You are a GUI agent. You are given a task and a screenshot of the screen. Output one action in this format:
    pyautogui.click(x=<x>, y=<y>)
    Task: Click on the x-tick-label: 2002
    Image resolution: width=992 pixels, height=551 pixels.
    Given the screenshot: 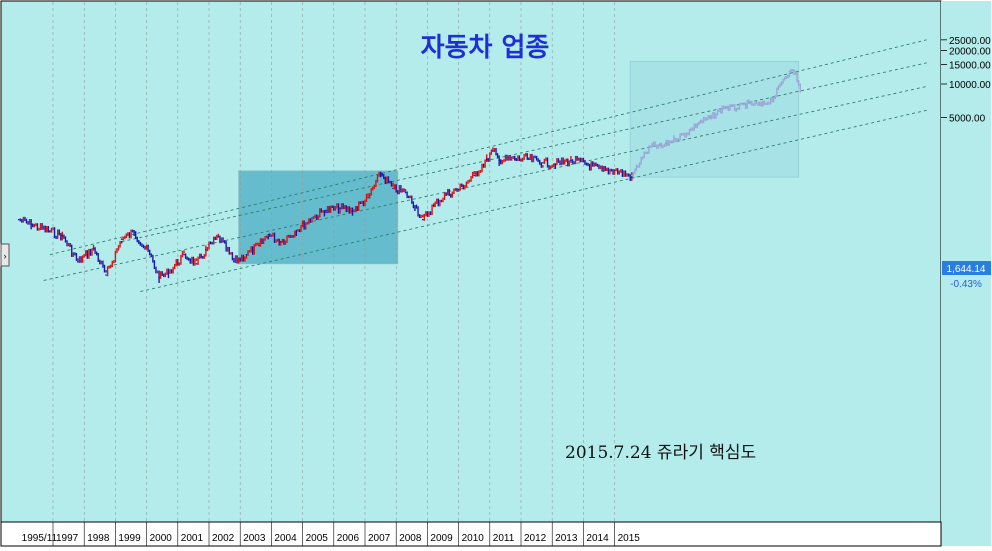 What is the action you would take?
    pyautogui.click(x=223, y=538)
    